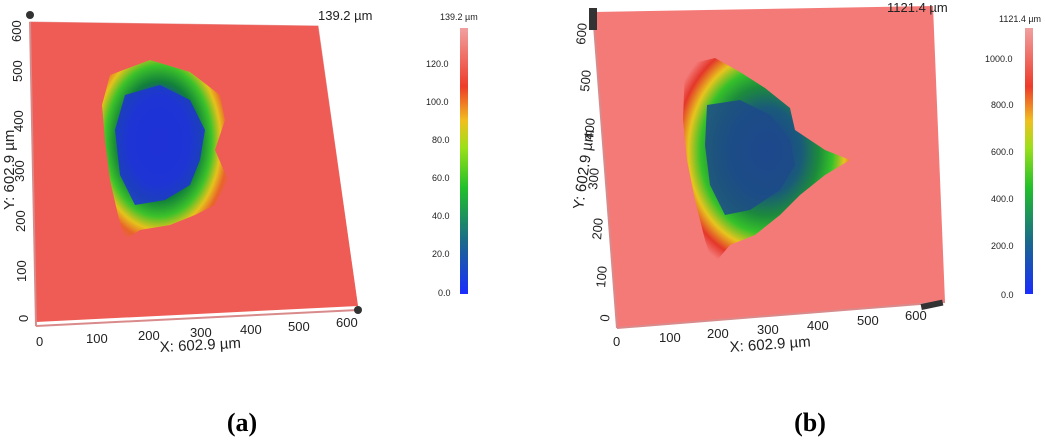 The image size is (1045, 446). What do you see at coordinates (781, 315) in the screenshot?
I see `x-axis-b` at bounding box center [781, 315].